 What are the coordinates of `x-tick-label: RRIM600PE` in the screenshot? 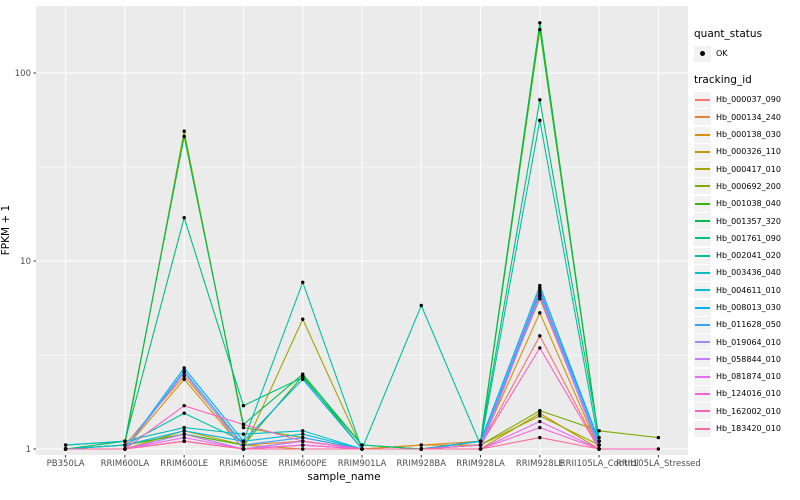 It's located at (303, 464).